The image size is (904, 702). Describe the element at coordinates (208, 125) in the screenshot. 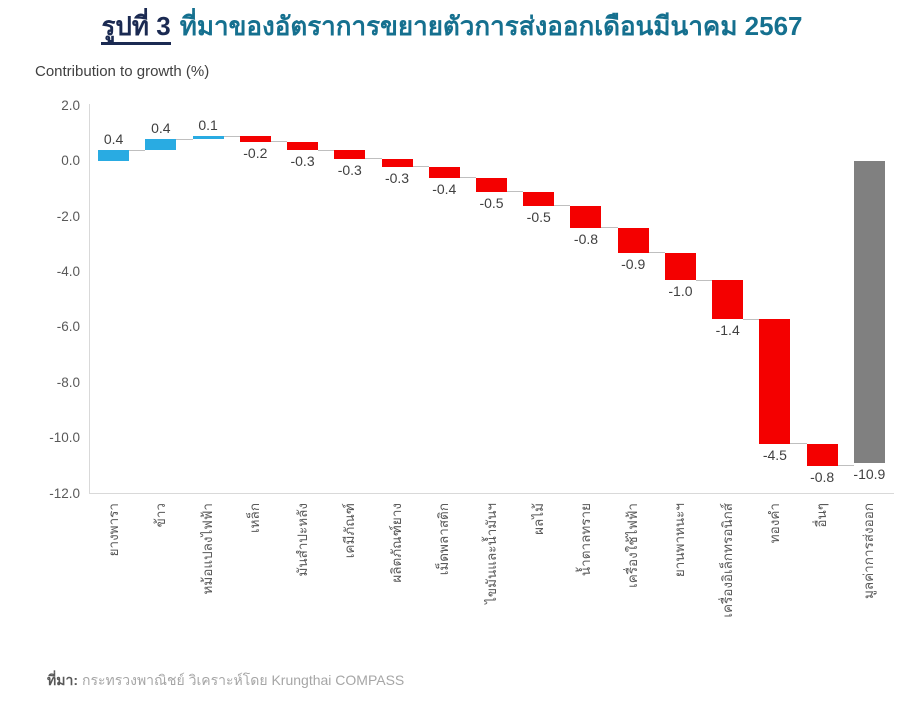

I see `bar-value-label: 0.1` at that location.